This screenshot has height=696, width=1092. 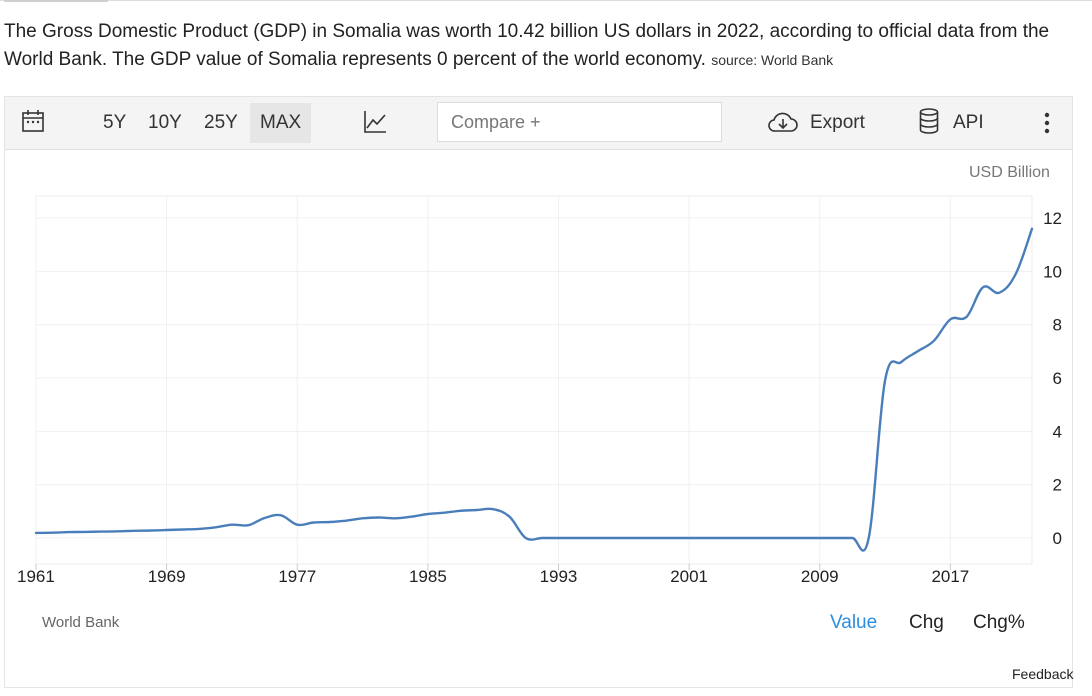 What do you see at coordinates (1057, 485) in the screenshot?
I see `y-tick-label: 2` at bounding box center [1057, 485].